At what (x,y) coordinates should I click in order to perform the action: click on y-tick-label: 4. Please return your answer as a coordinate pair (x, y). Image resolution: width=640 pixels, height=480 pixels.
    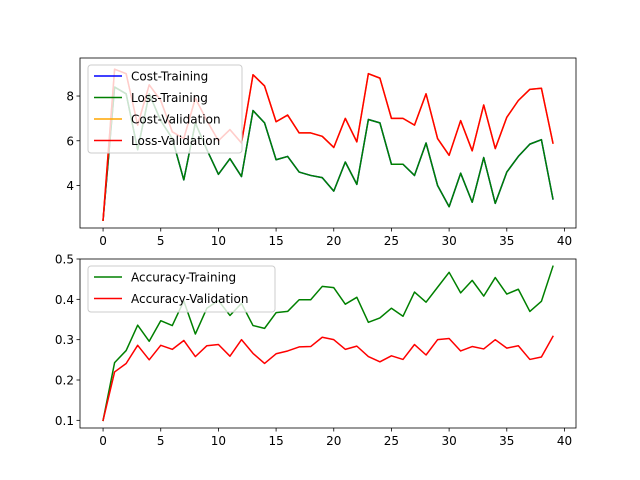
    Looking at the image, I should click on (70, 186).